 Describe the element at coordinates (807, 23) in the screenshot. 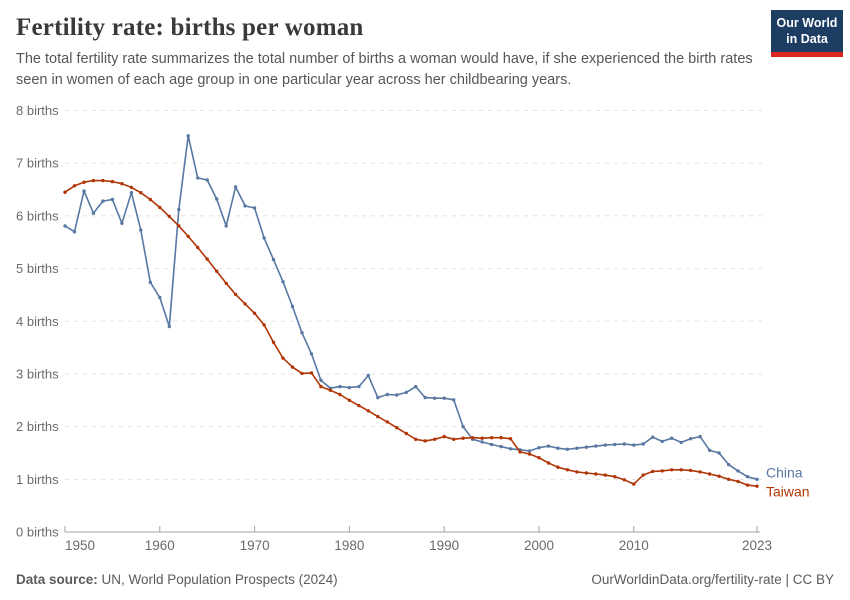

I see `owid-logo-line1: Our World` at that location.